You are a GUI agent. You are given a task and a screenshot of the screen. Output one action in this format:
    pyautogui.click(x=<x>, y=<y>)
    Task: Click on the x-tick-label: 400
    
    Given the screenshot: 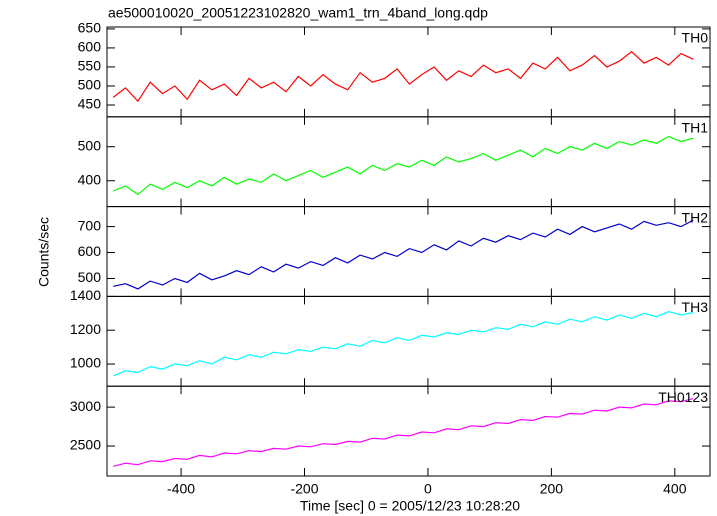 What is the action you would take?
    pyautogui.click(x=675, y=489)
    